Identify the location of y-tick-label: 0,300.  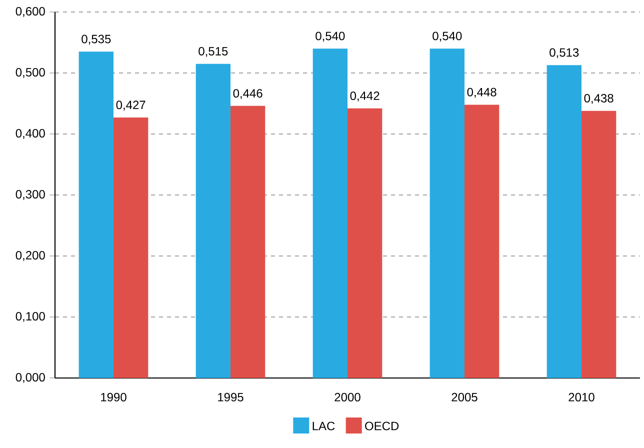
(30, 195).